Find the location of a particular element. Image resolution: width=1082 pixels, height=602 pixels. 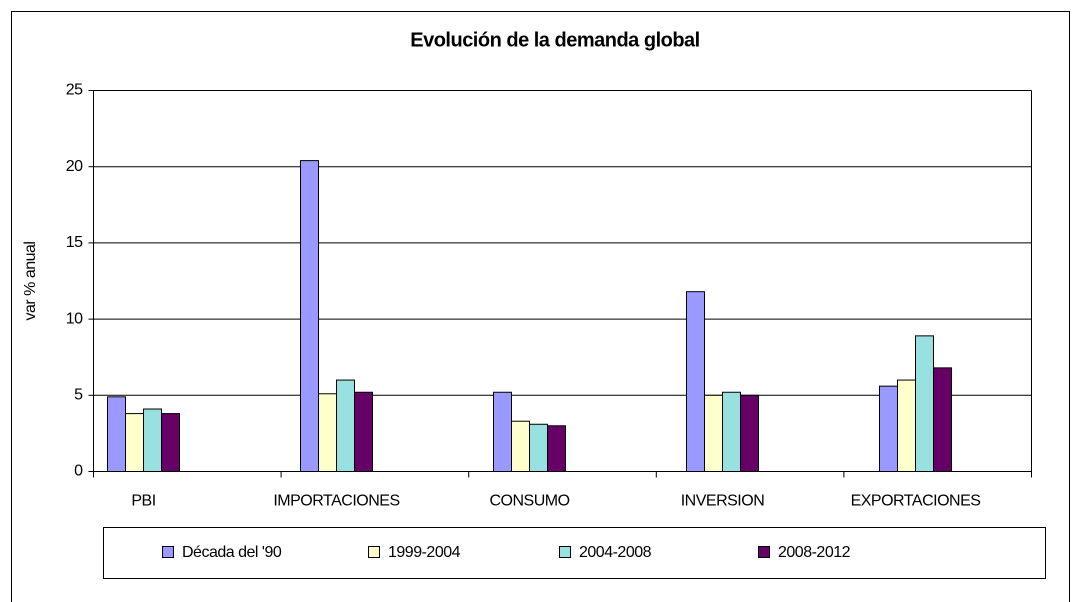

x-tick-label: IMPORTACIONES is located at coordinates (336, 501).